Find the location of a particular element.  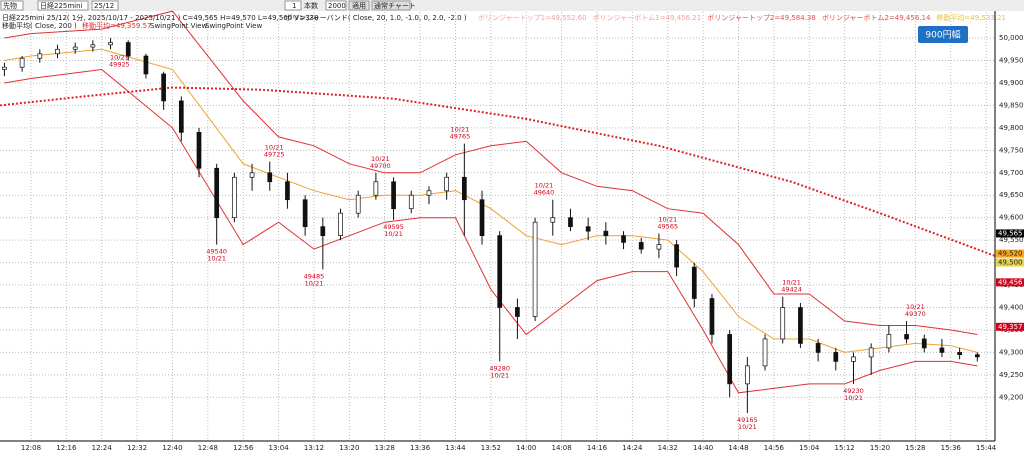

y-tick-label: 49,250 is located at coordinates (1011, 375).